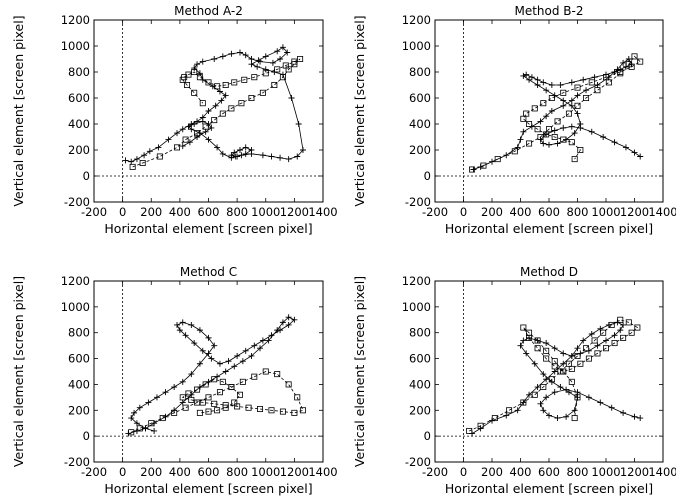 The image size is (676, 497). I want to click on axes-frame, so click(549, 371).